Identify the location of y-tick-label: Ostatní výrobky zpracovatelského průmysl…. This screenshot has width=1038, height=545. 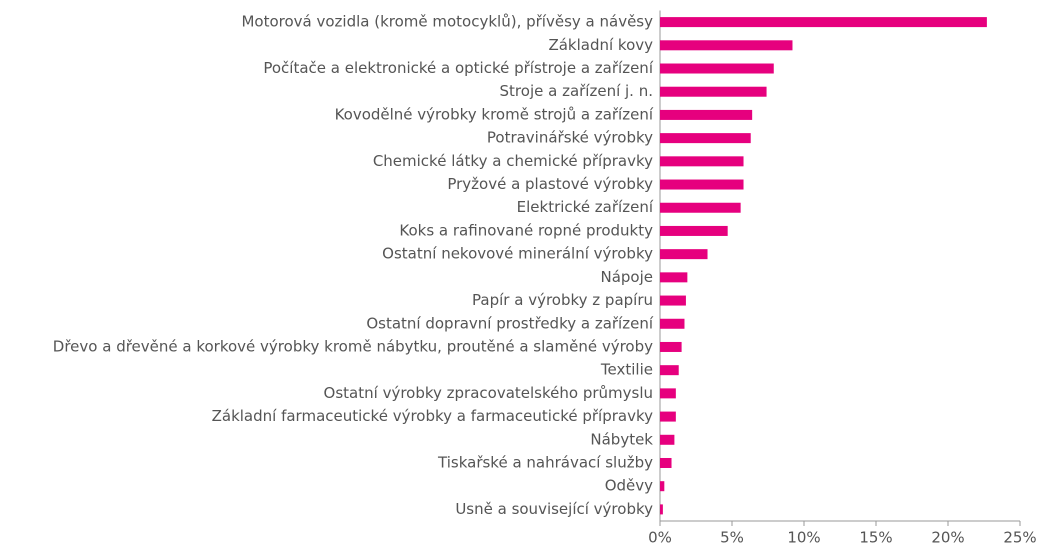
(488, 393).